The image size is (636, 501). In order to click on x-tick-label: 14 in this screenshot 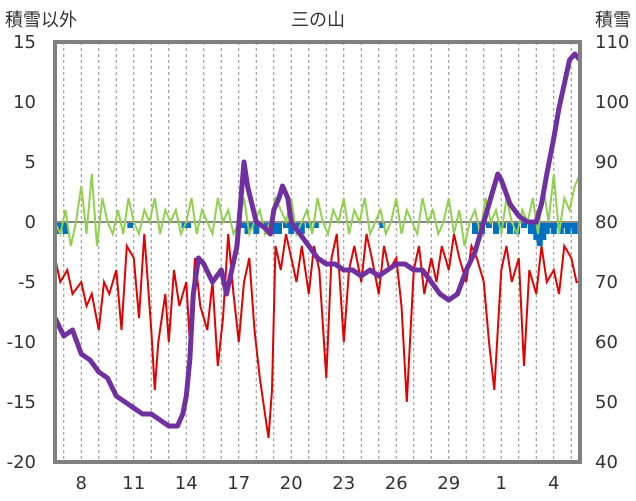, I will do `click(186, 483)`.